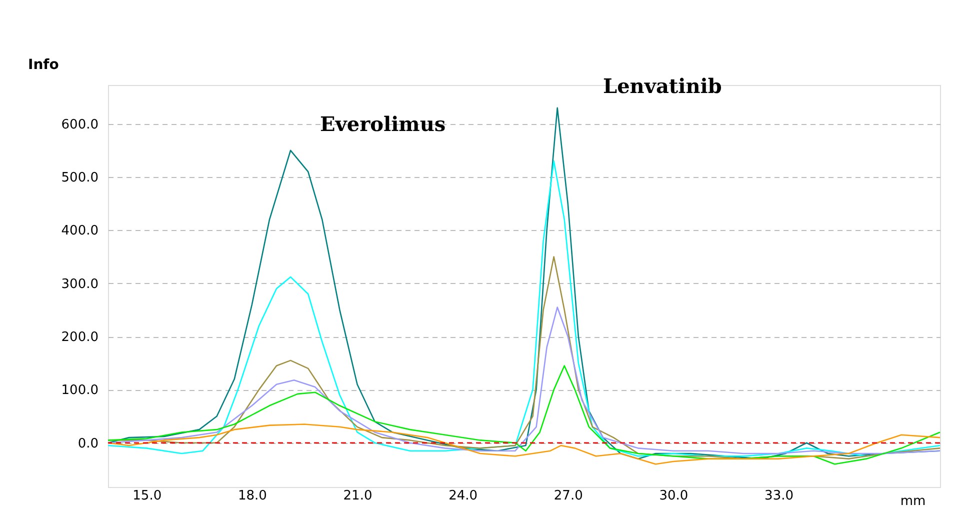 This screenshot has width=974, height=507. What do you see at coordinates (463, 496) in the screenshot?
I see `x-tick-label: 24.0` at bounding box center [463, 496].